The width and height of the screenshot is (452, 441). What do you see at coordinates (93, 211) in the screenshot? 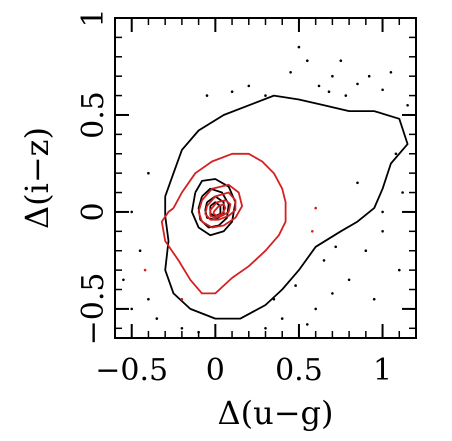
I see `y-tick-label: 0` at bounding box center [93, 211].